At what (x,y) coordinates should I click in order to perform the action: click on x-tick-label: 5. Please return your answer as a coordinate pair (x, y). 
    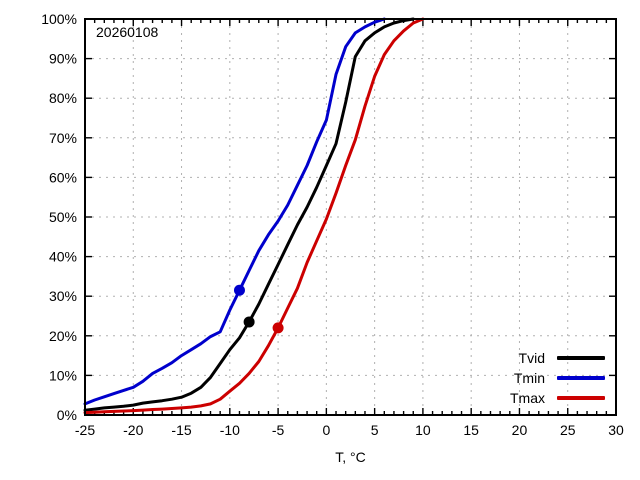
    Looking at the image, I should click on (375, 430).